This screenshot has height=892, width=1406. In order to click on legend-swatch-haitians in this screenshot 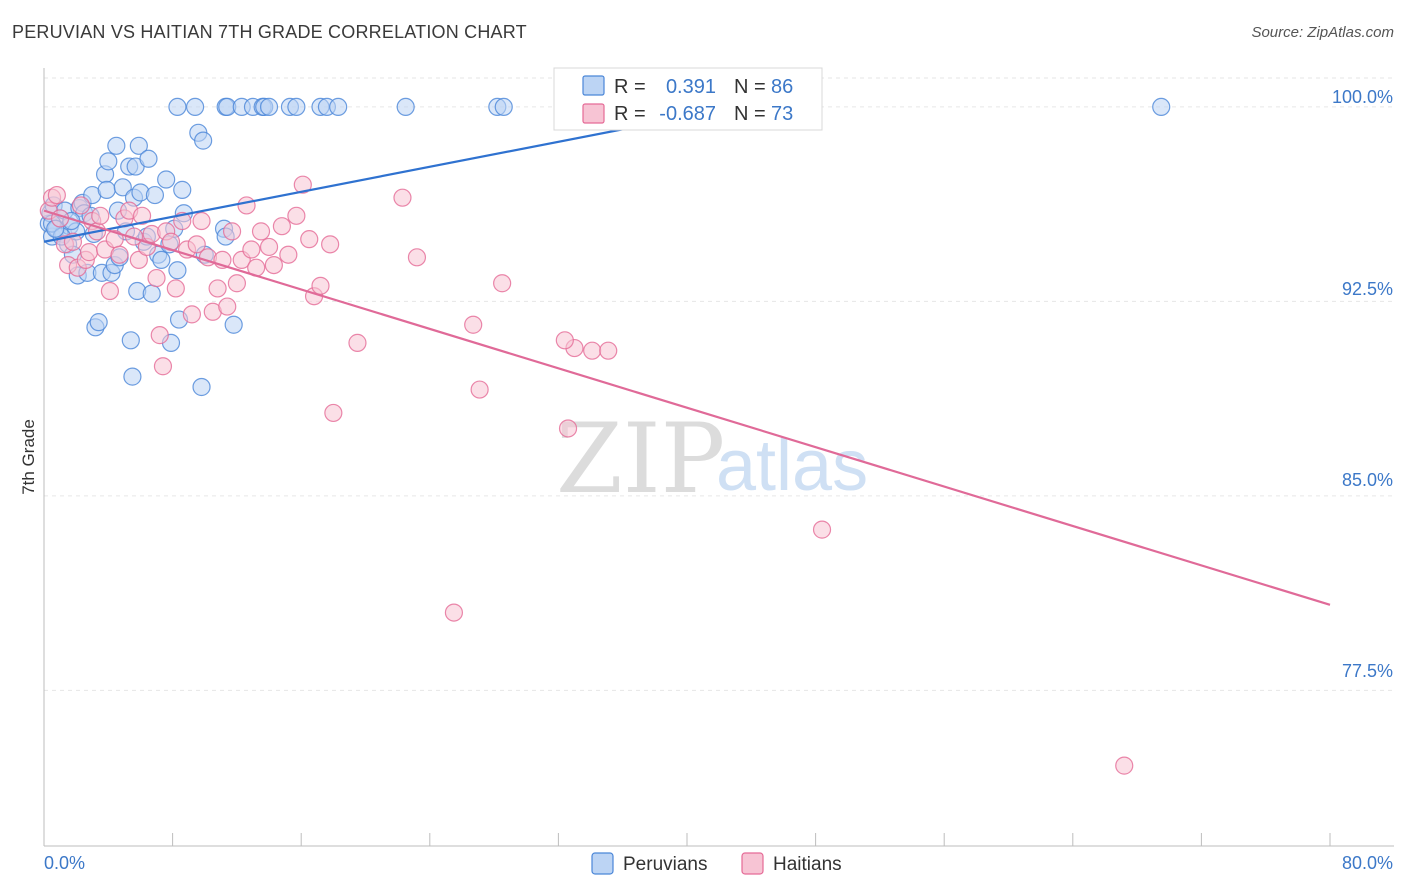, I will do `click(593, 113)`.